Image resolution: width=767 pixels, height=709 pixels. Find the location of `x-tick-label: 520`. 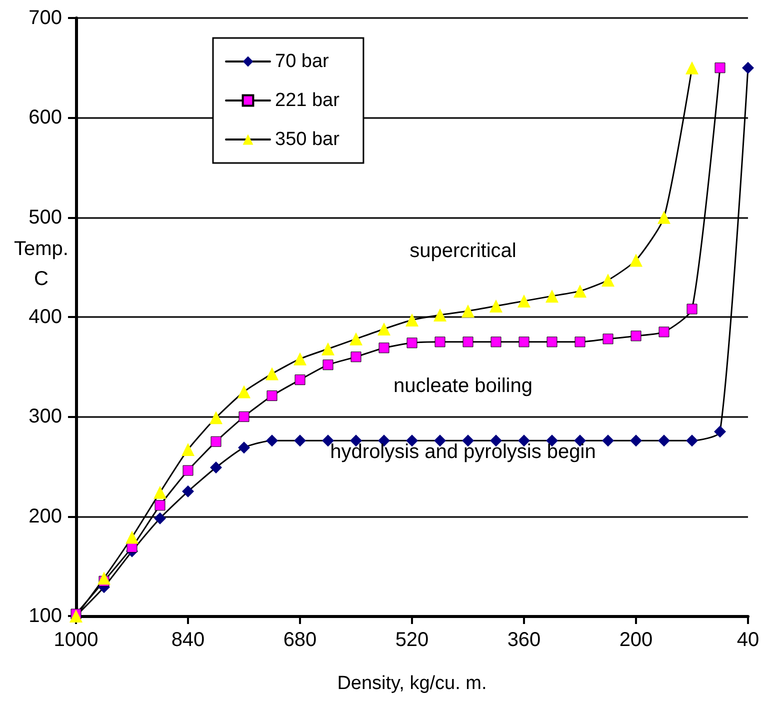

x-tick-label: 520 is located at coordinates (412, 640).